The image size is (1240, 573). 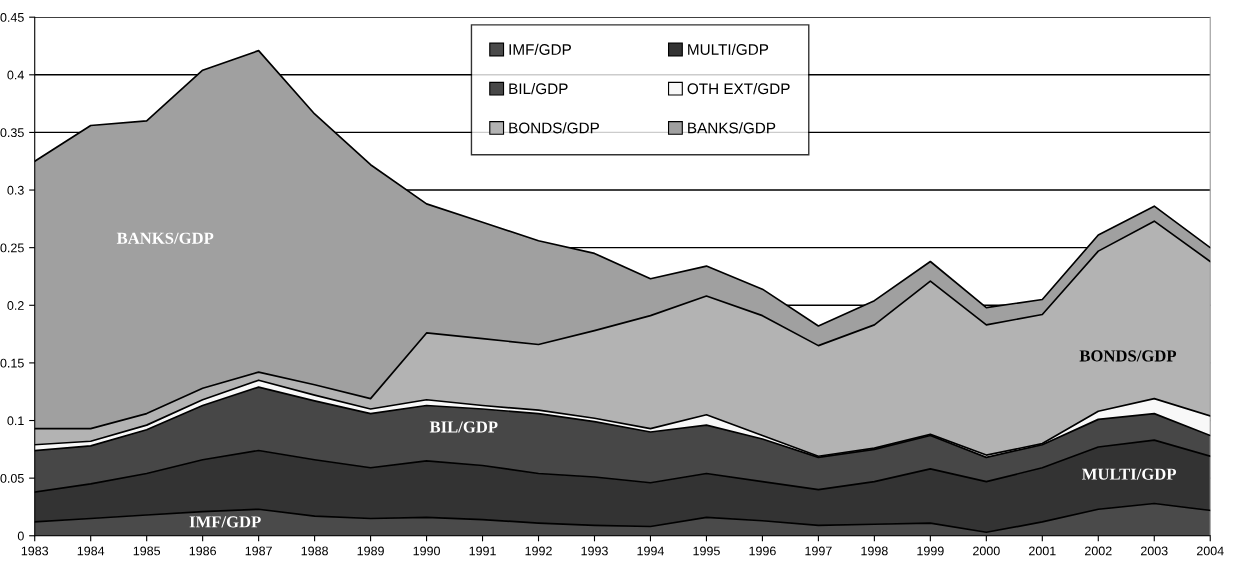 What do you see at coordinates (426, 551) in the screenshot?
I see `x-tick-label: 1990` at bounding box center [426, 551].